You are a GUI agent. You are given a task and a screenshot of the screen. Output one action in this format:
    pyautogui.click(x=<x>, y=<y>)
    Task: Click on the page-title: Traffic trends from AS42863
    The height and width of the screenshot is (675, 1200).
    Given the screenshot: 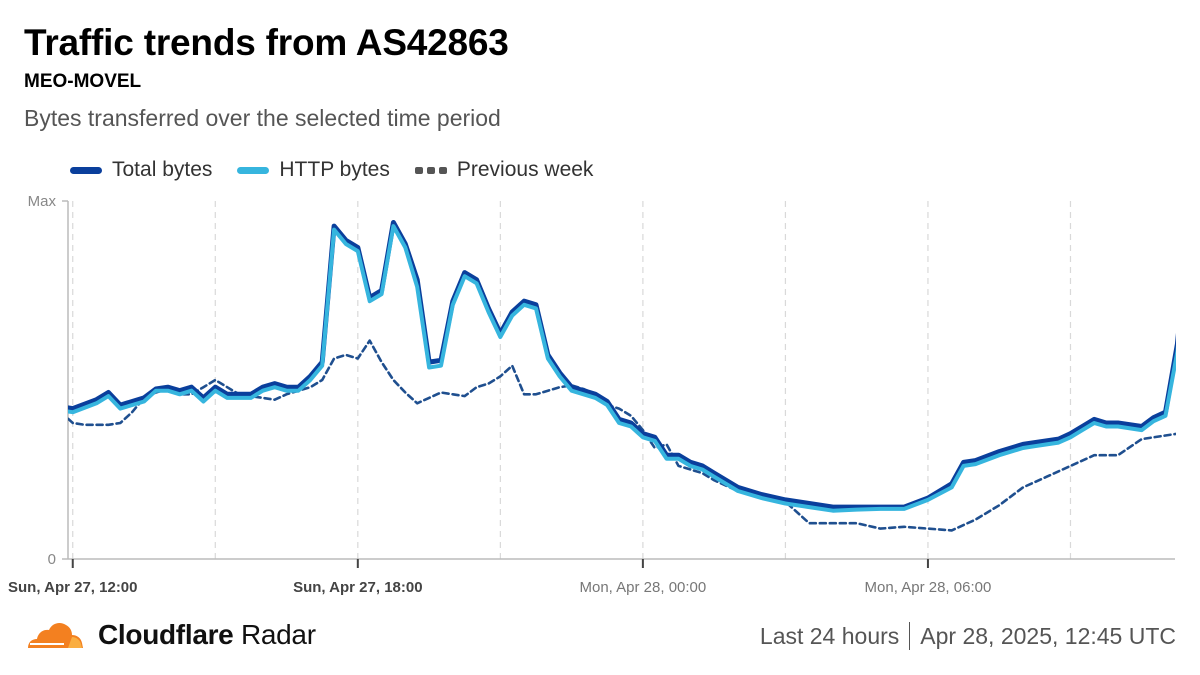 What is the action you would take?
    pyautogui.click(x=266, y=42)
    